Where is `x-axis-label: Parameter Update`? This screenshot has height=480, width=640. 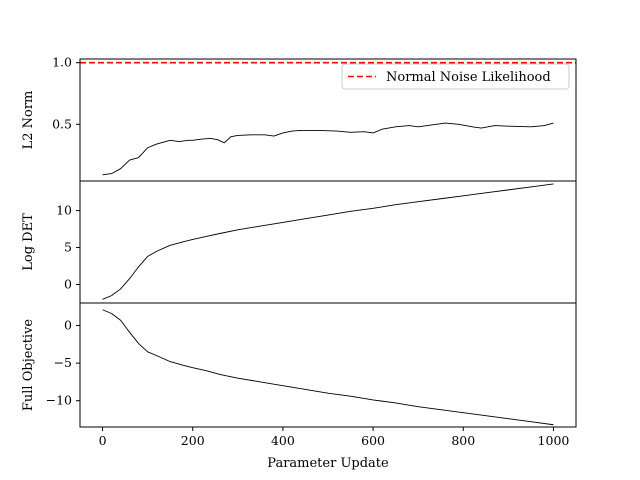 x-axis-label: Parameter Update is located at coordinates (328, 463).